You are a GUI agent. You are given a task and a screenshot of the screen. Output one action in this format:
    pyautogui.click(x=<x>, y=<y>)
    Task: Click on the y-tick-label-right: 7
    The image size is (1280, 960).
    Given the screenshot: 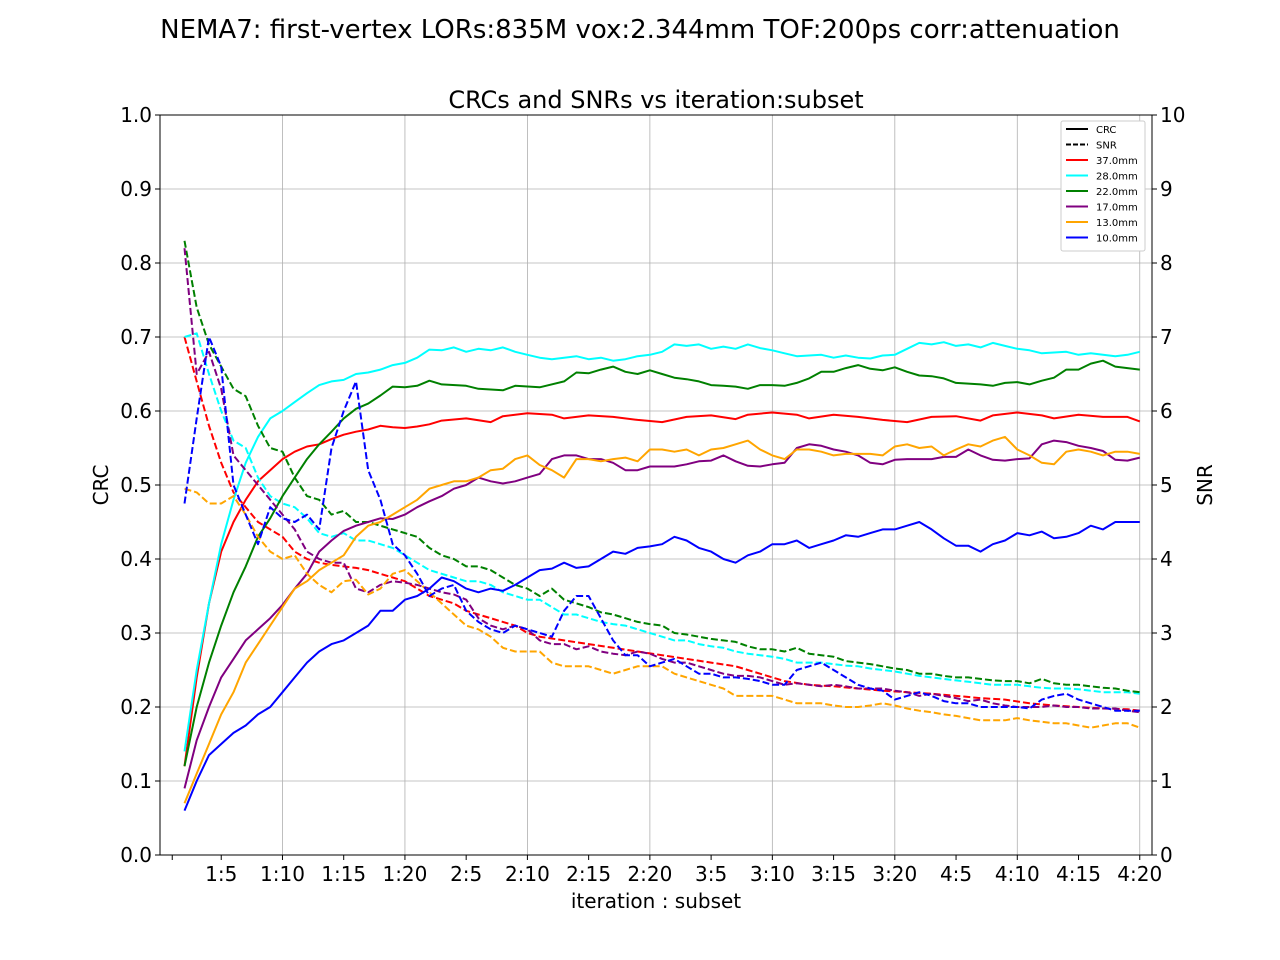 What is the action you would take?
    pyautogui.click(x=1166, y=337)
    